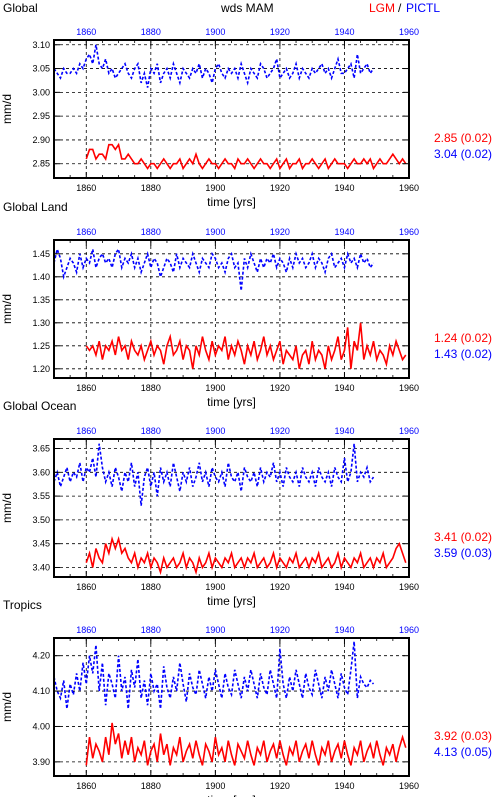  What do you see at coordinates (35, 207) in the screenshot?
I see `panel-title: Global Land` at bounding box center [35, 207].